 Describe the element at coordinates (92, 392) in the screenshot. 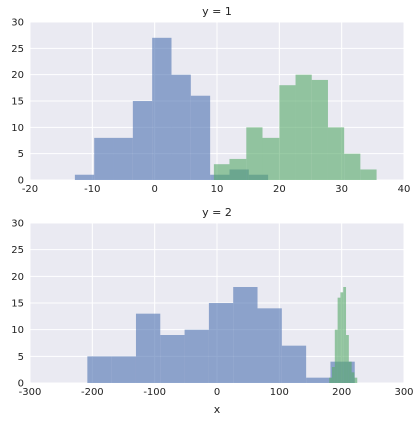

I see `x-tick-label: -200` at that location.